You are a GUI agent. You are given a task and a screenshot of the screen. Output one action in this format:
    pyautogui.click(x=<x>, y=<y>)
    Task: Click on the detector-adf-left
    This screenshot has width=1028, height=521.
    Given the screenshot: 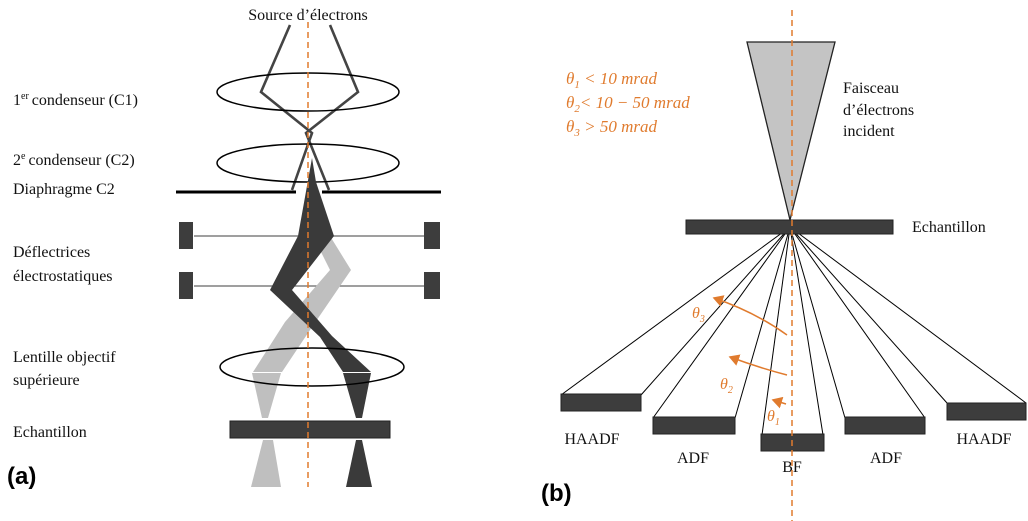 What is the action you would take?
    pyautogui.click(x=694, y=425)
    